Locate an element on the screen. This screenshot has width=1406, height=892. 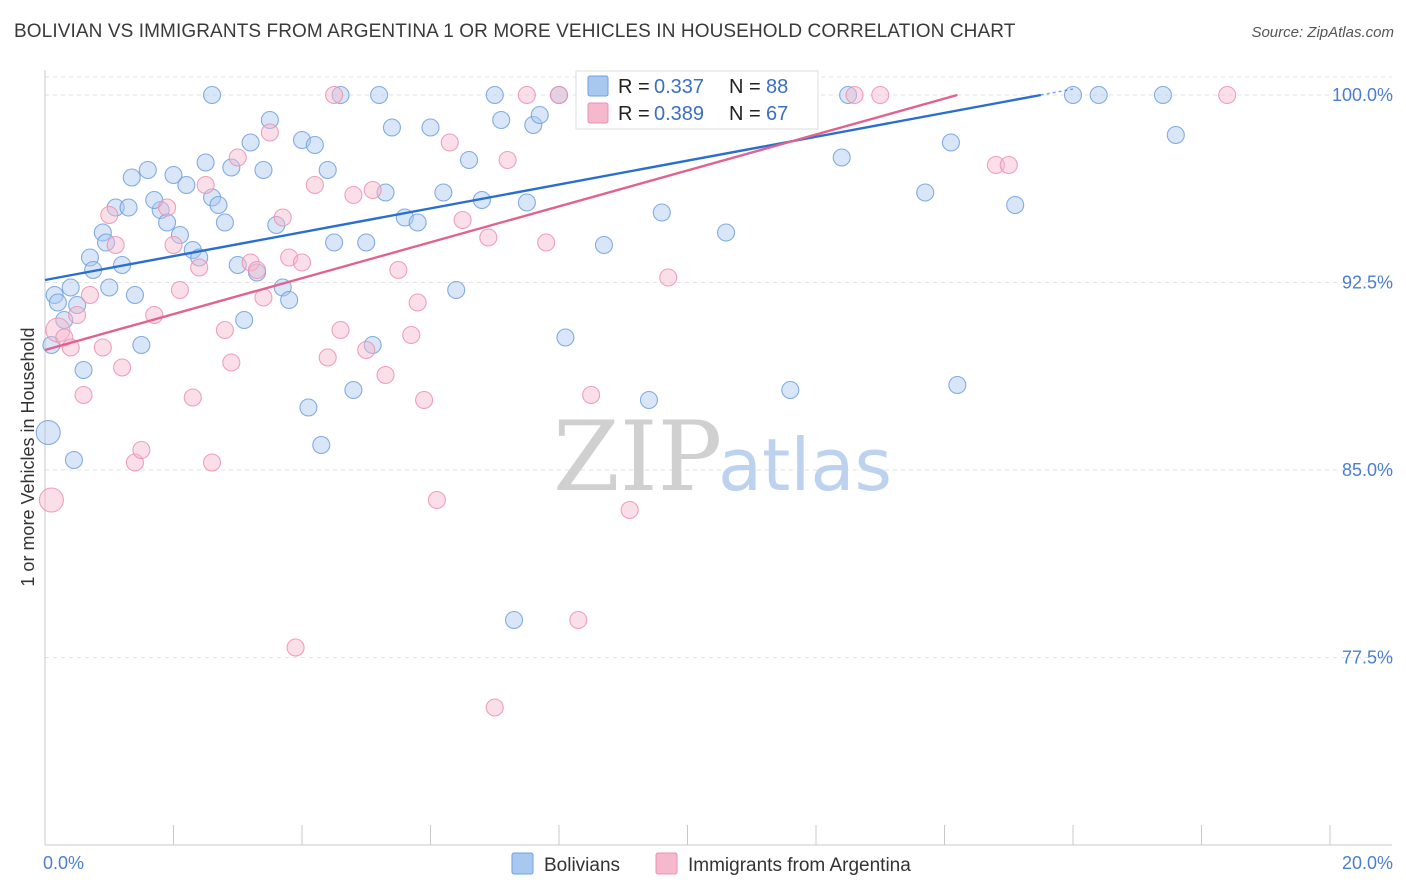
x-tick-labels: 0.0% 20.0% is located at coordinates (718, 863).